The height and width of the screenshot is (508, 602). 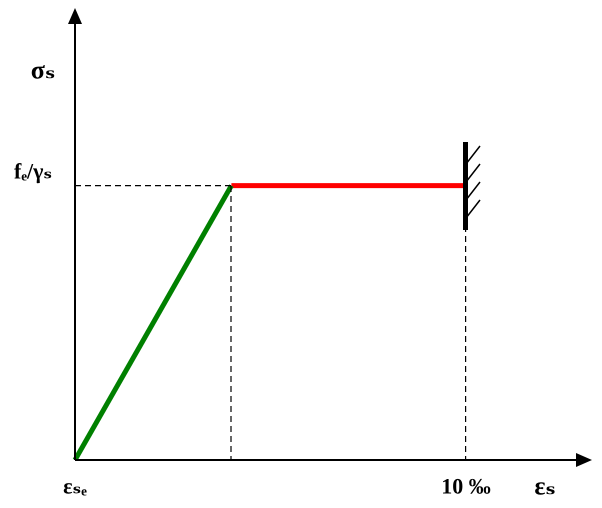 What do you see at coordinates (33, 171) in the screenshot?
I see `ref-line-label: fₑ/γₛ` at bounding box center [33, 171].